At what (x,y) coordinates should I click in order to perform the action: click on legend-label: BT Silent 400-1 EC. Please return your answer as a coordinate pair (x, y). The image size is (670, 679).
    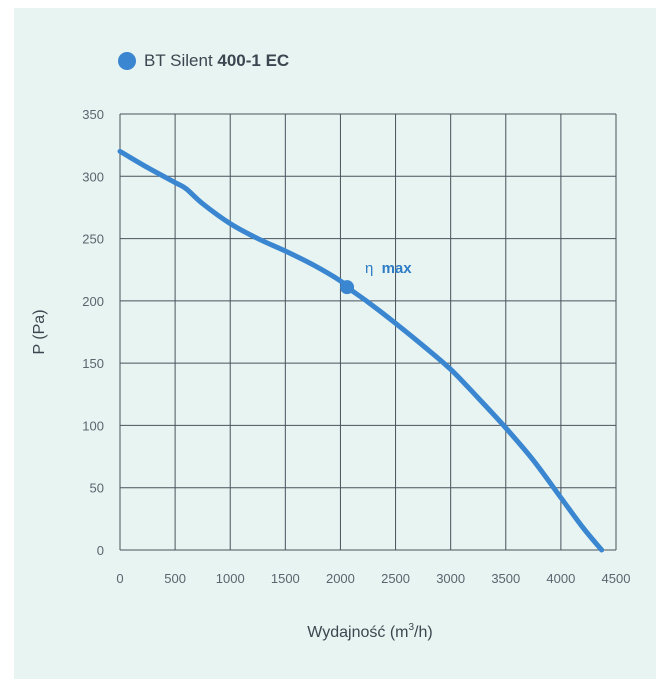
    Looking at the image, I should click on (216, 61).